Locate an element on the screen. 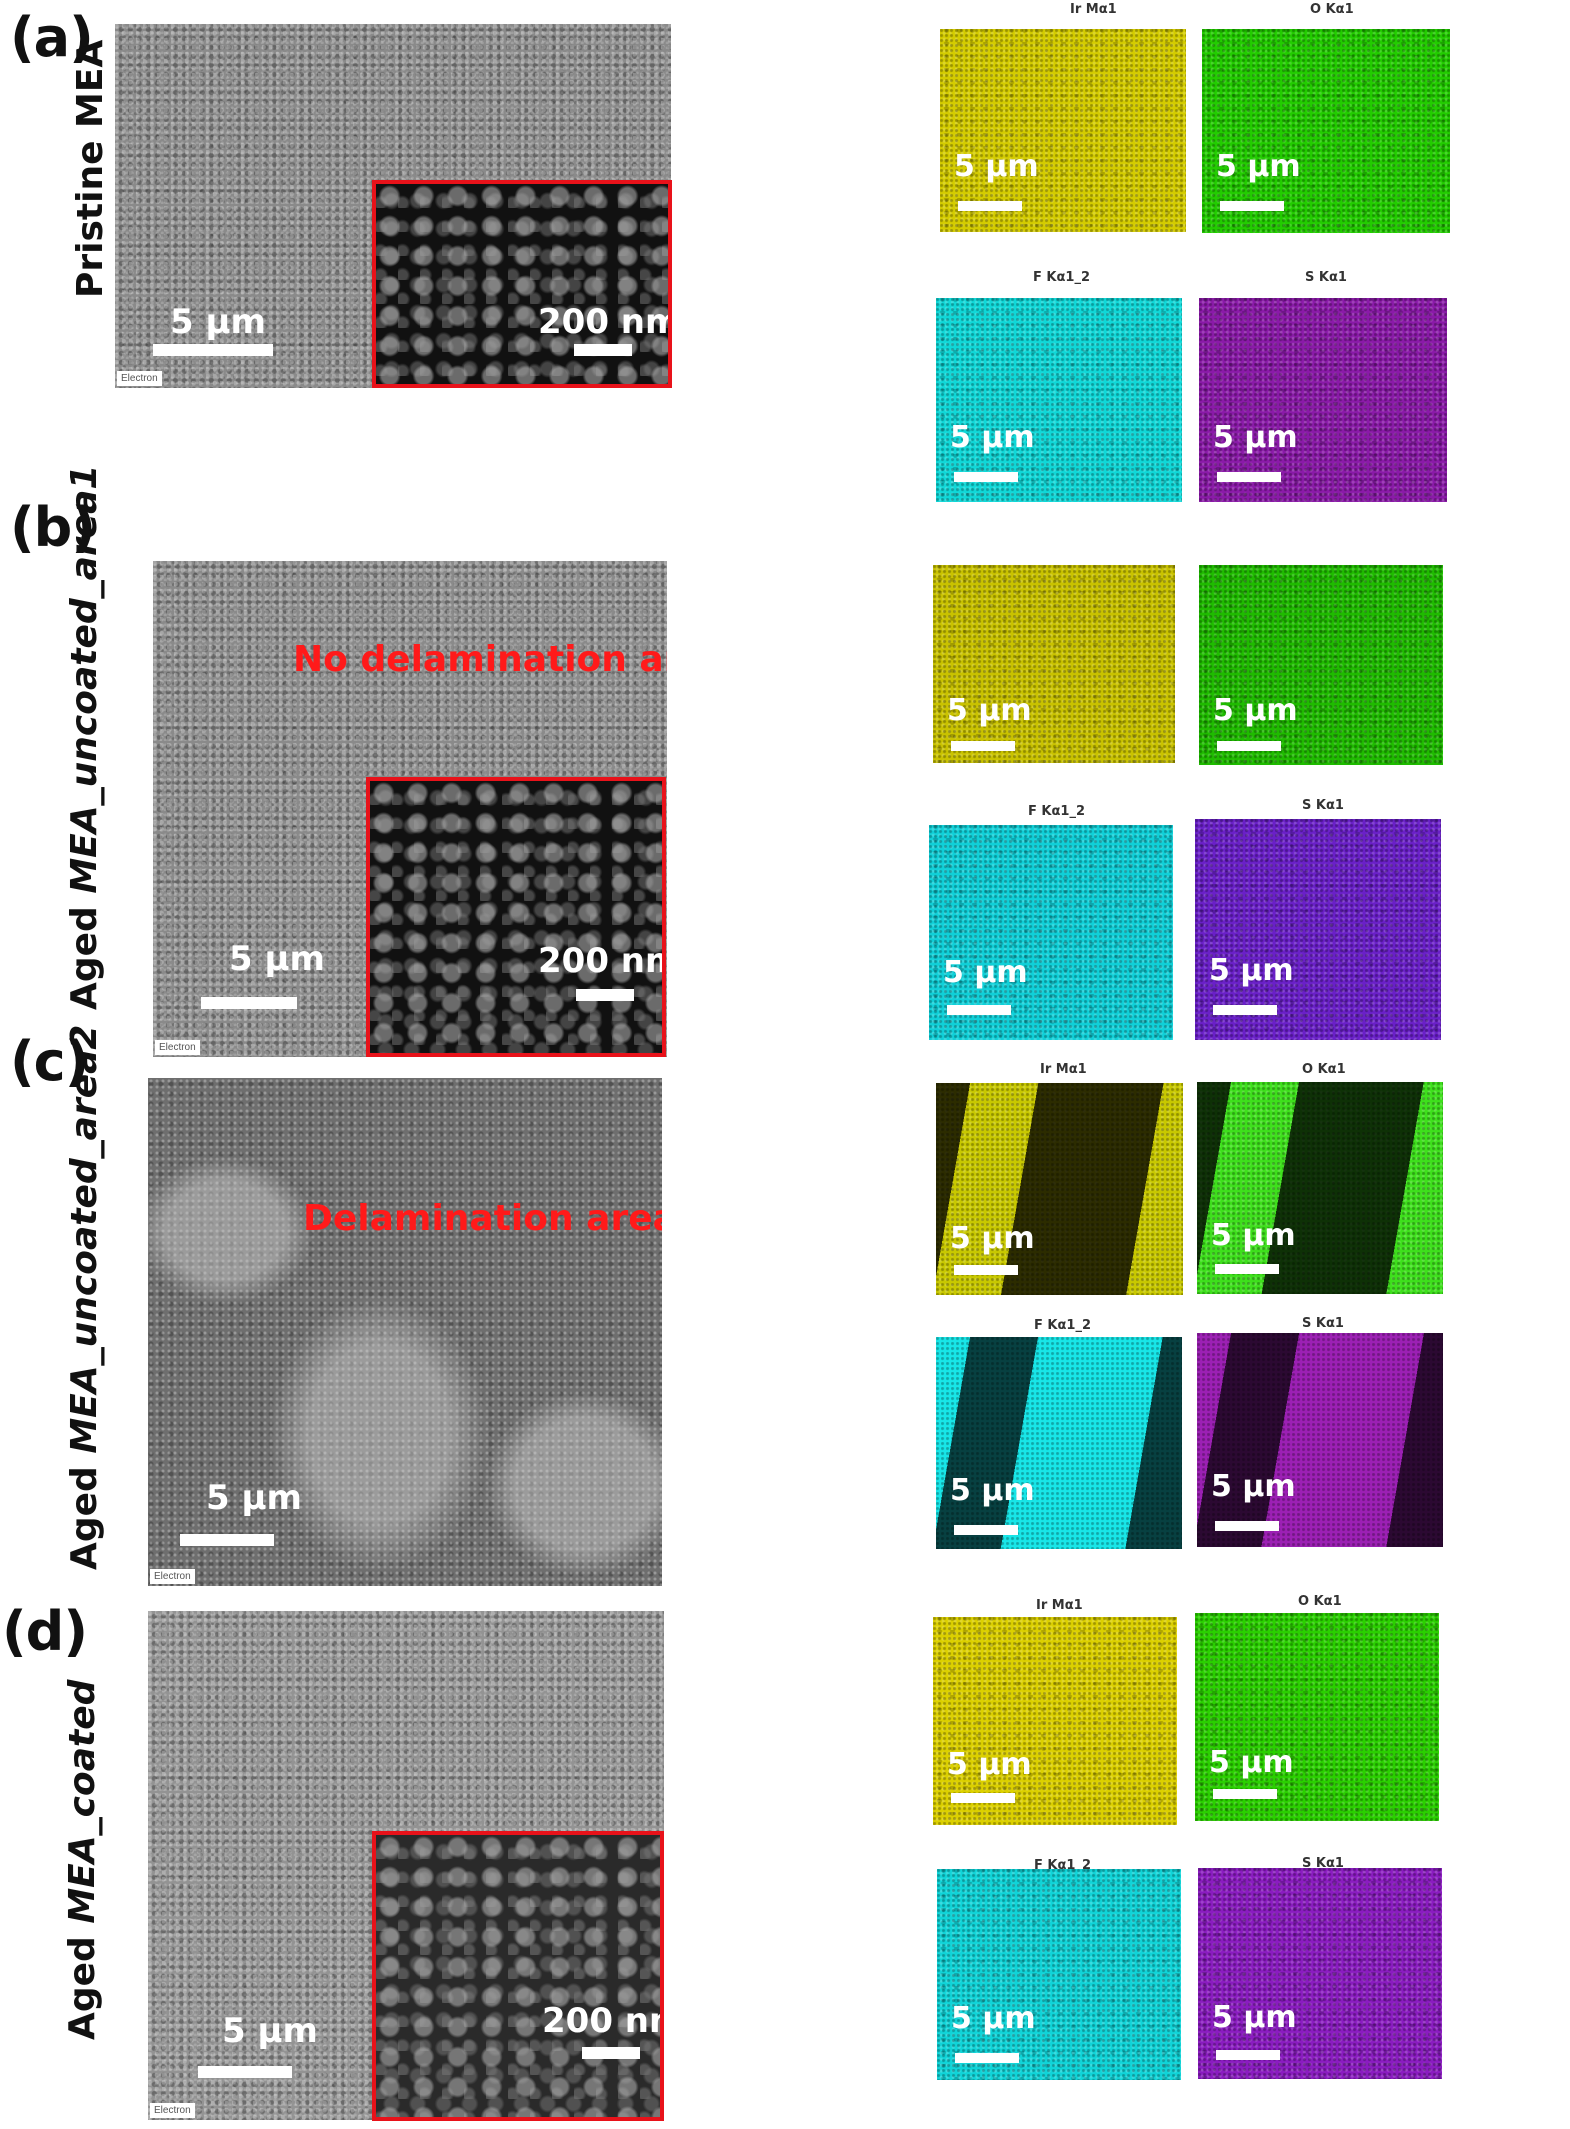 This screenshot has width=1570, height=2129. inset-highmag-pristine: 200 nm is located at coordinates (522, 284).